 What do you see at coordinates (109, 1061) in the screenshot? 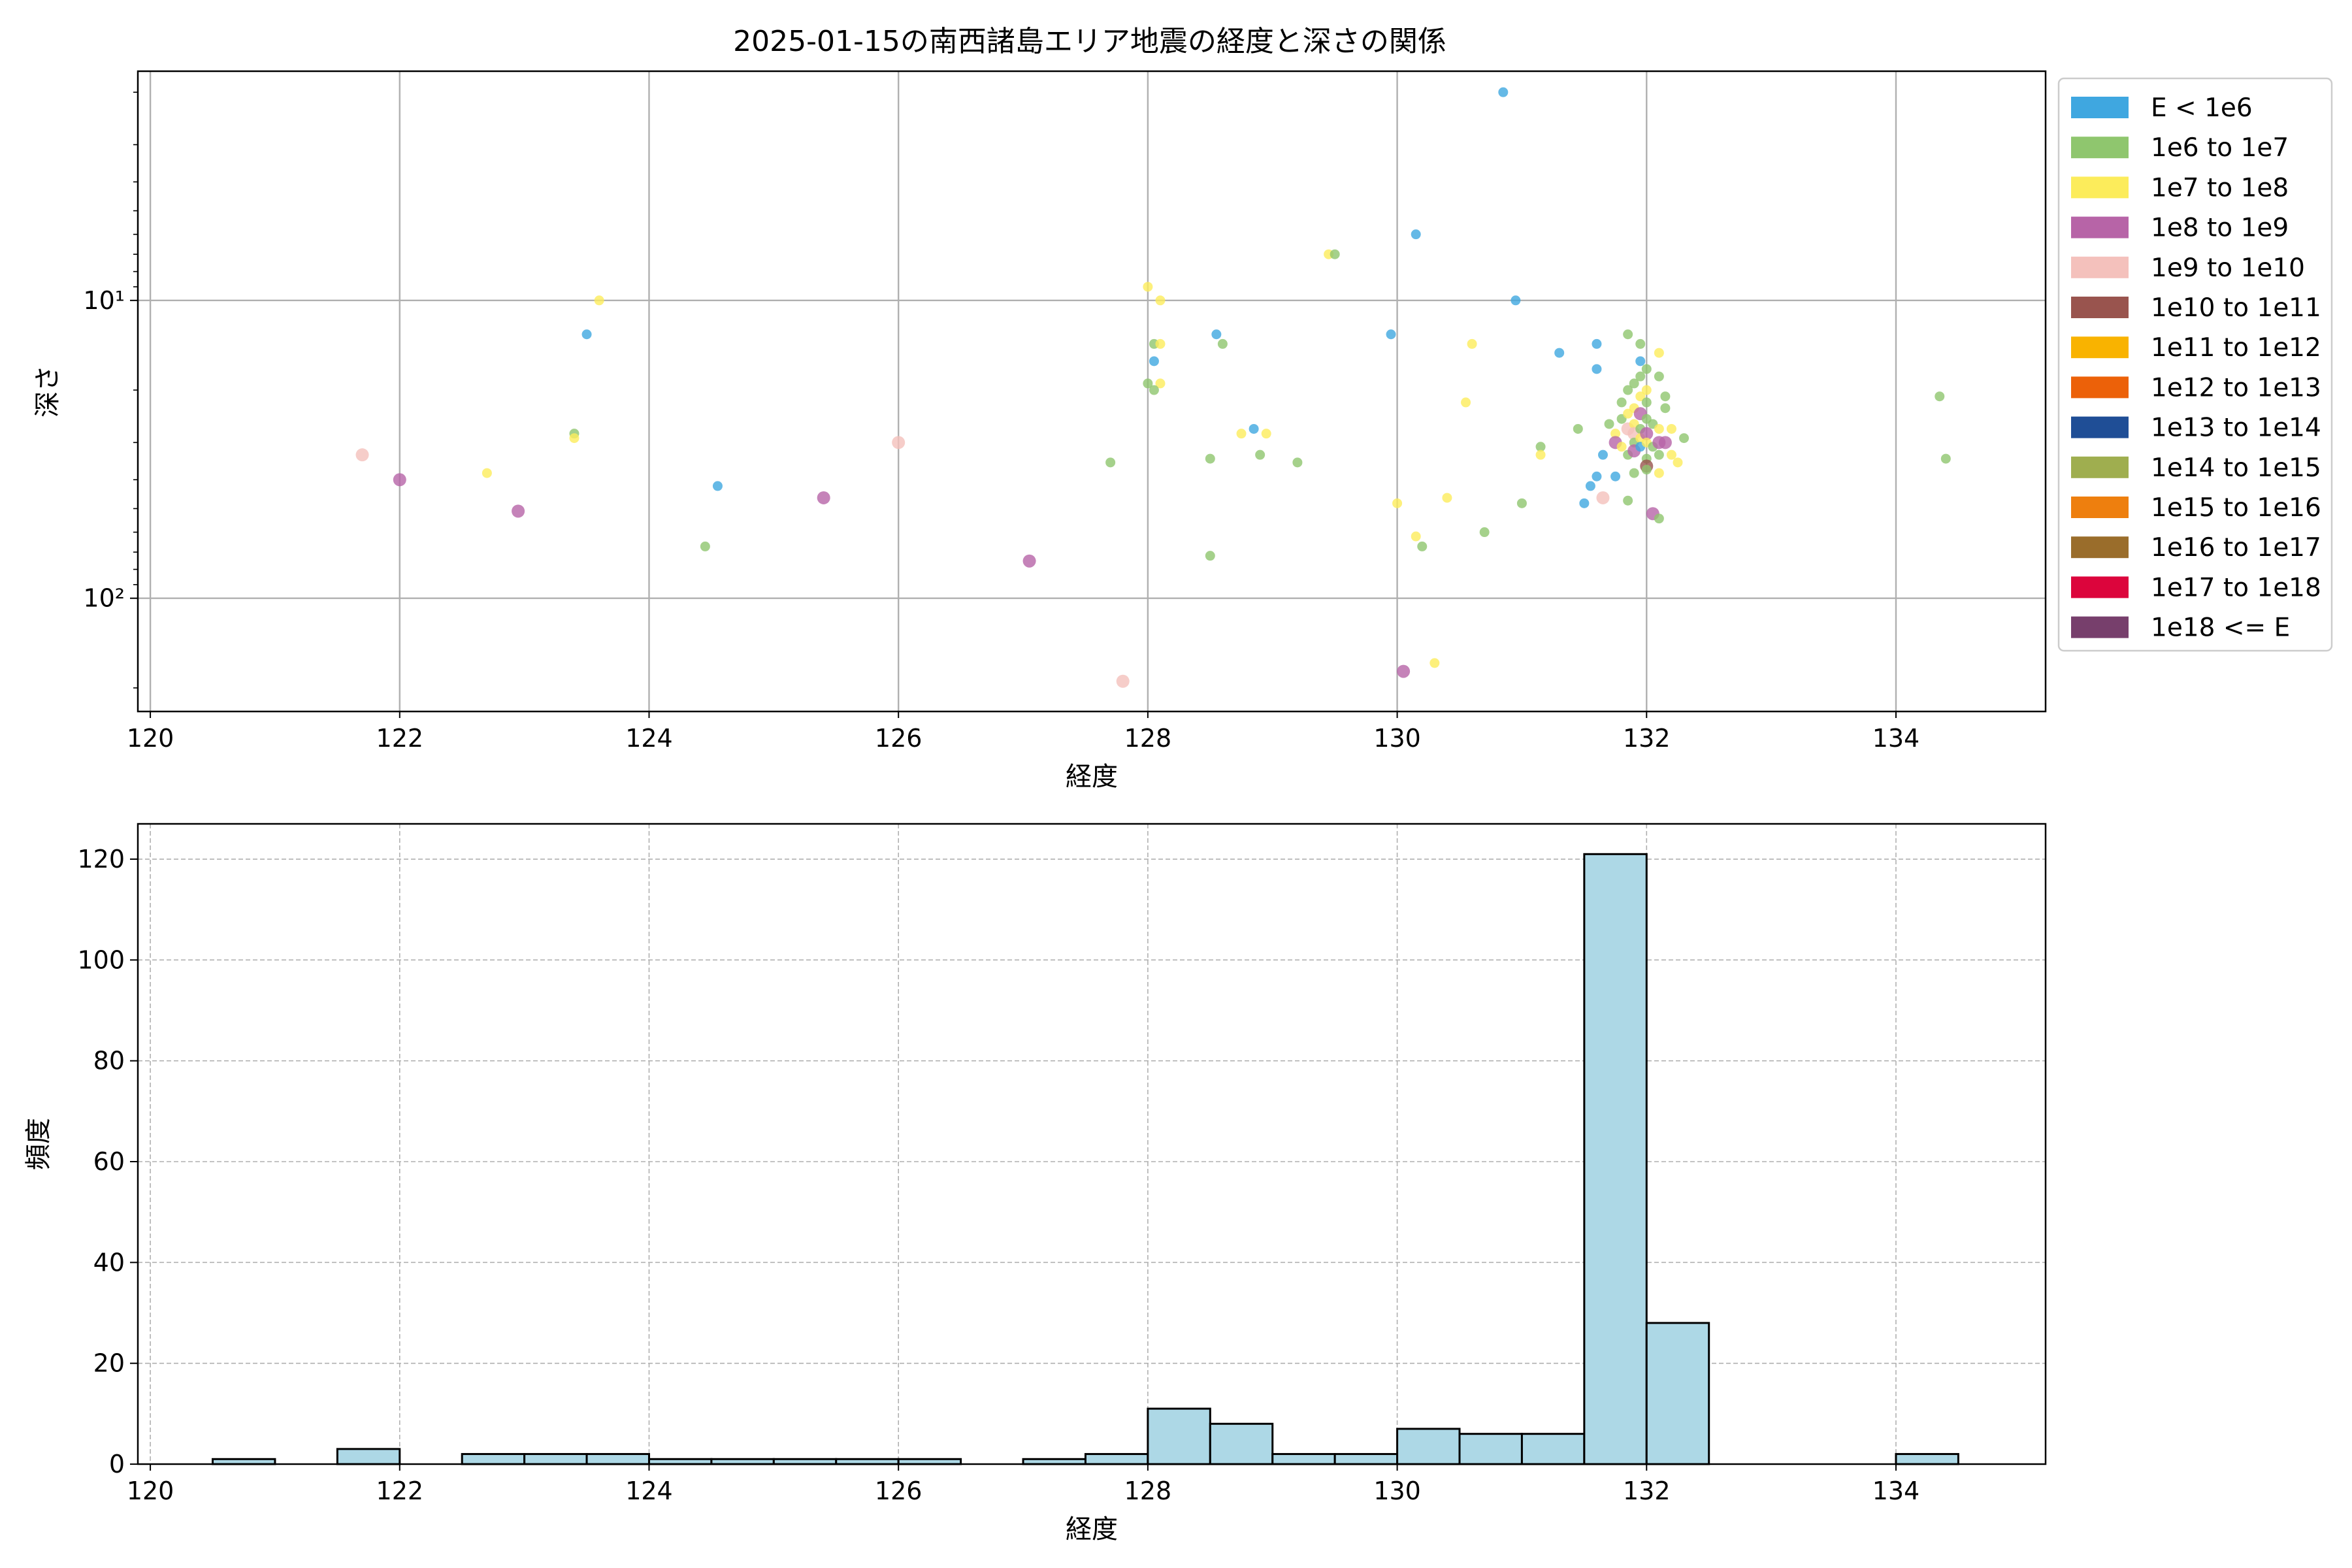
I see `histogram-y-tick-label: 80` at bounding box center [109, 1061].